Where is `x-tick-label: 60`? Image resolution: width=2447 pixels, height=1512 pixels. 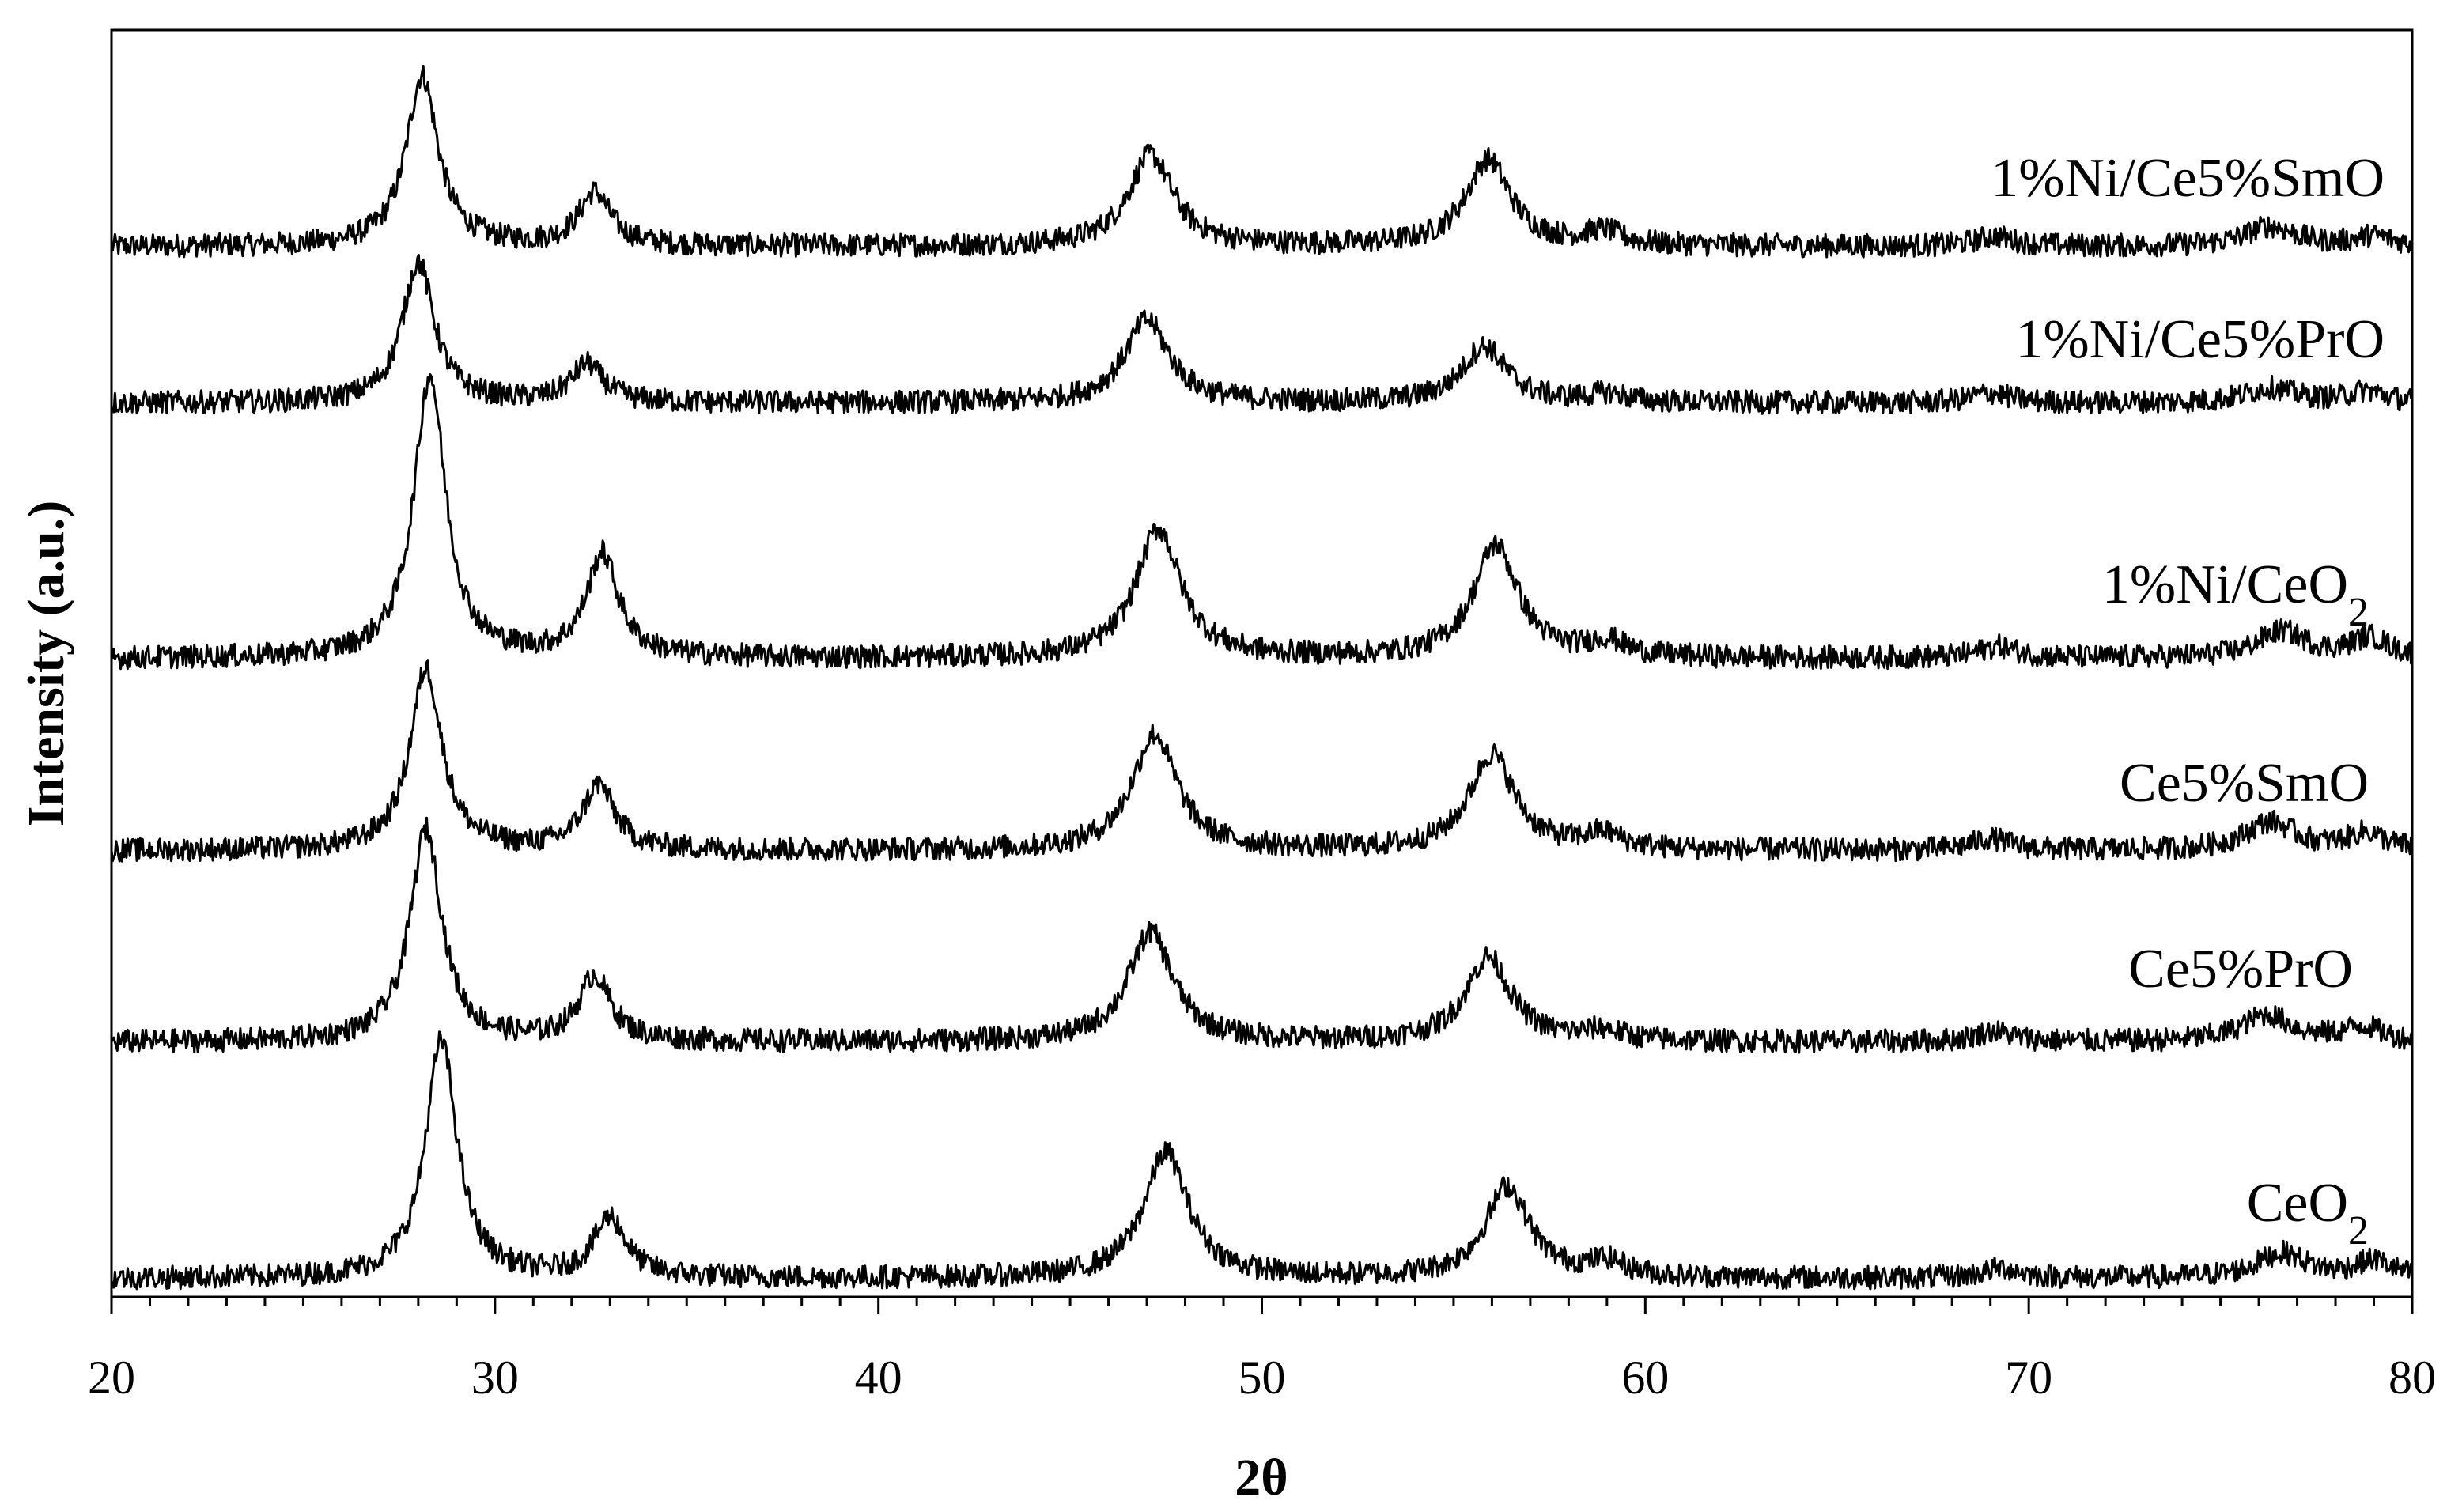 x-tick-label: 60 is located at coordinates (1645, 1377).